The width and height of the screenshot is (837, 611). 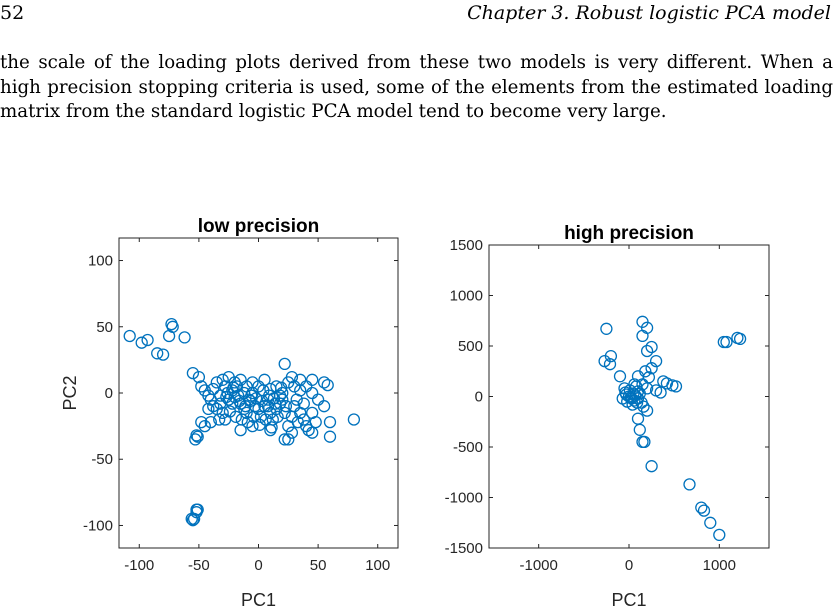 I want to click on running-head: Chapter 3. Robust logistic PCA model, so click(x=649, y=13).